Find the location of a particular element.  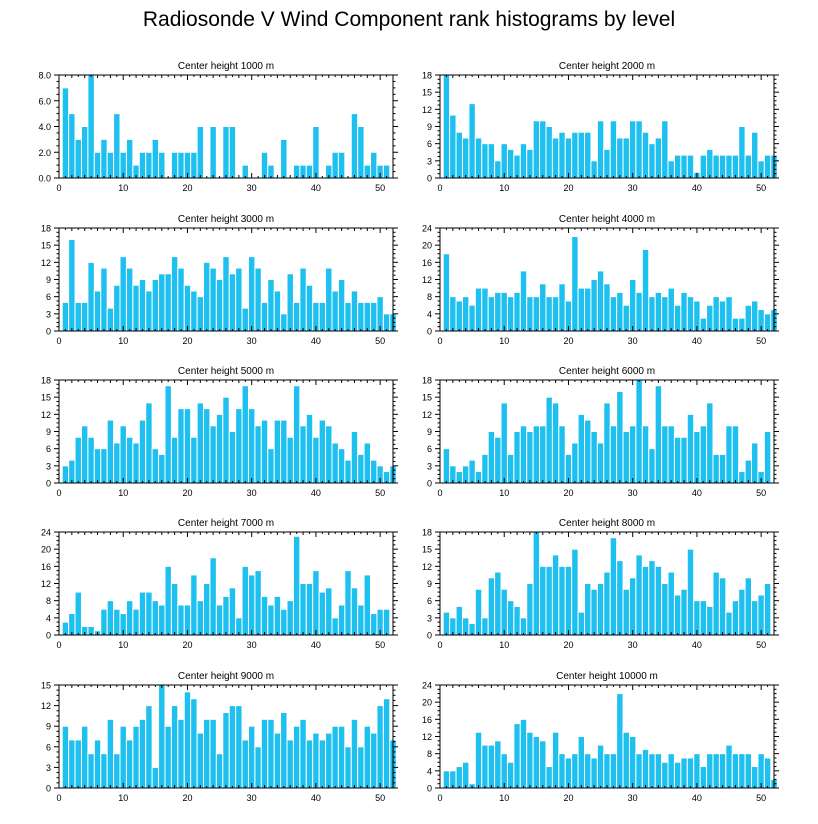

y-tick-label: 18 is located at coordinates (427, 533).